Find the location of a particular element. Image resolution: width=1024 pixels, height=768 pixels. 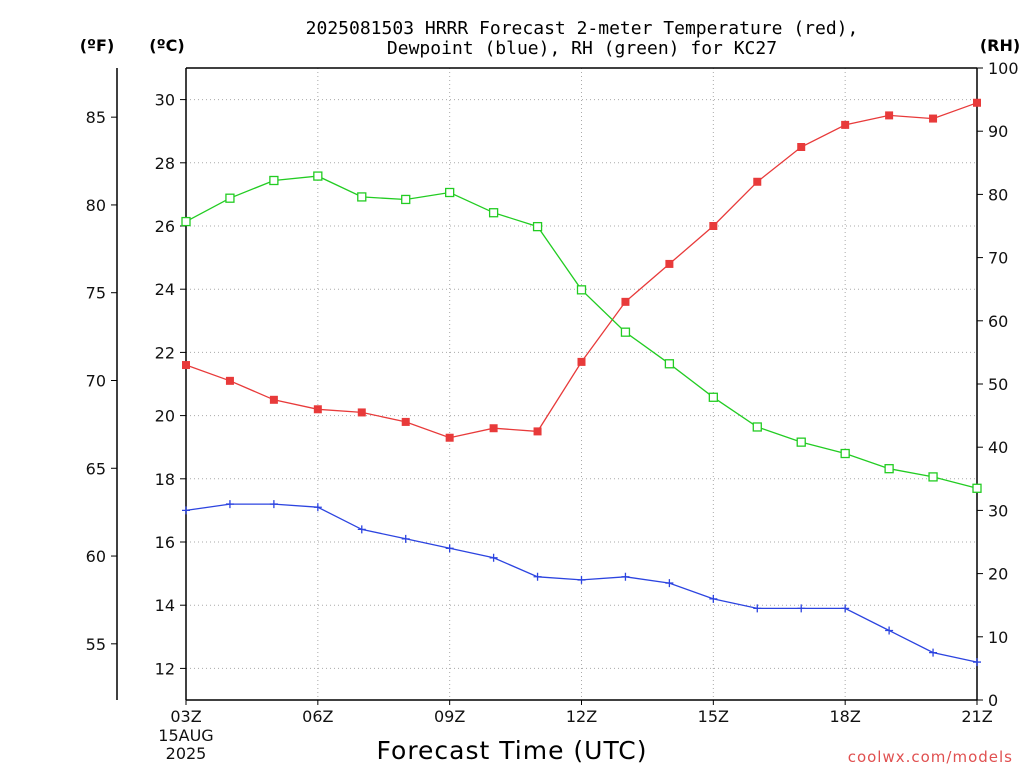

rh-axis-ticks: 0 10 20 30 40 50 60 70 80 90 100 is located at coordinates (998, 384).